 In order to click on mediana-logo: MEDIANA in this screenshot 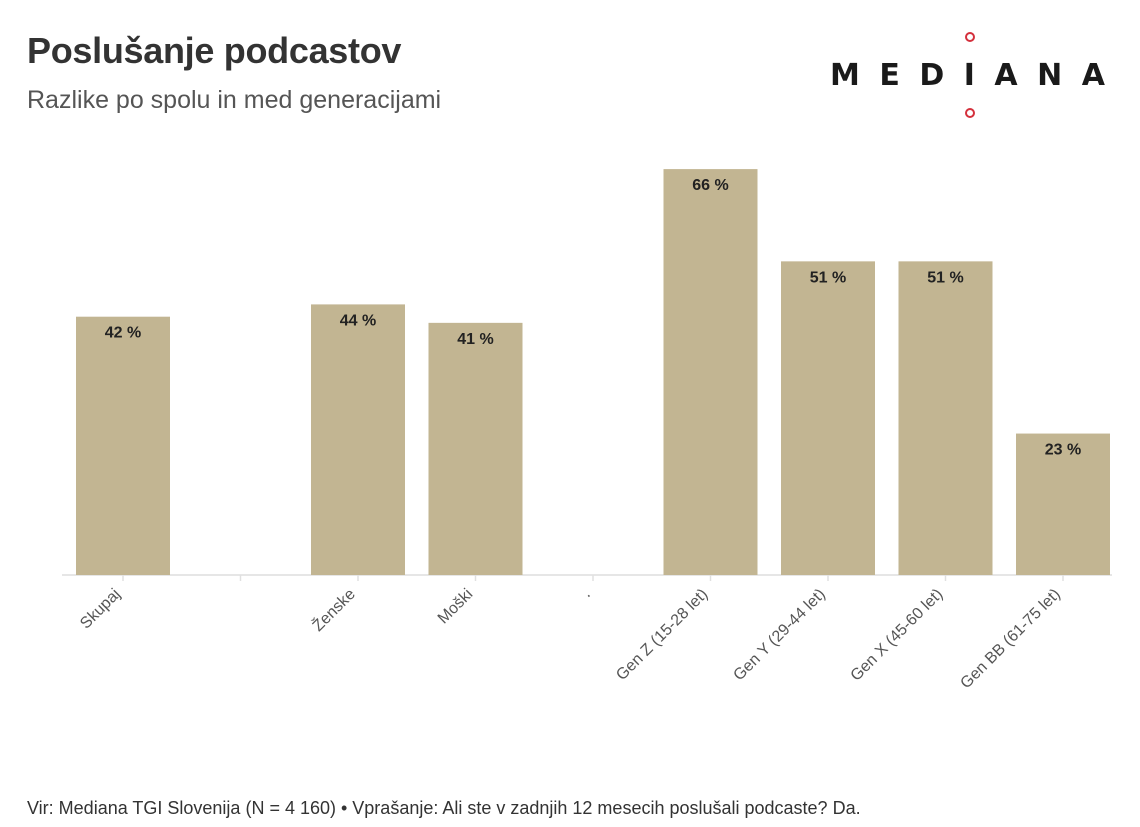, I will do `click(975, 75)`.